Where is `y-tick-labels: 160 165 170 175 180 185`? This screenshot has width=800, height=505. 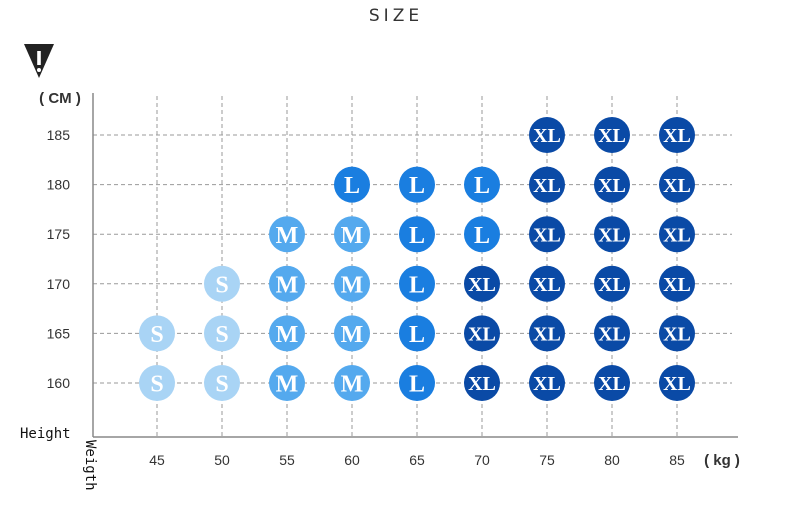 y-tick-labels: 160 165 170 175 180 185 is located at coordinates (59, 259).